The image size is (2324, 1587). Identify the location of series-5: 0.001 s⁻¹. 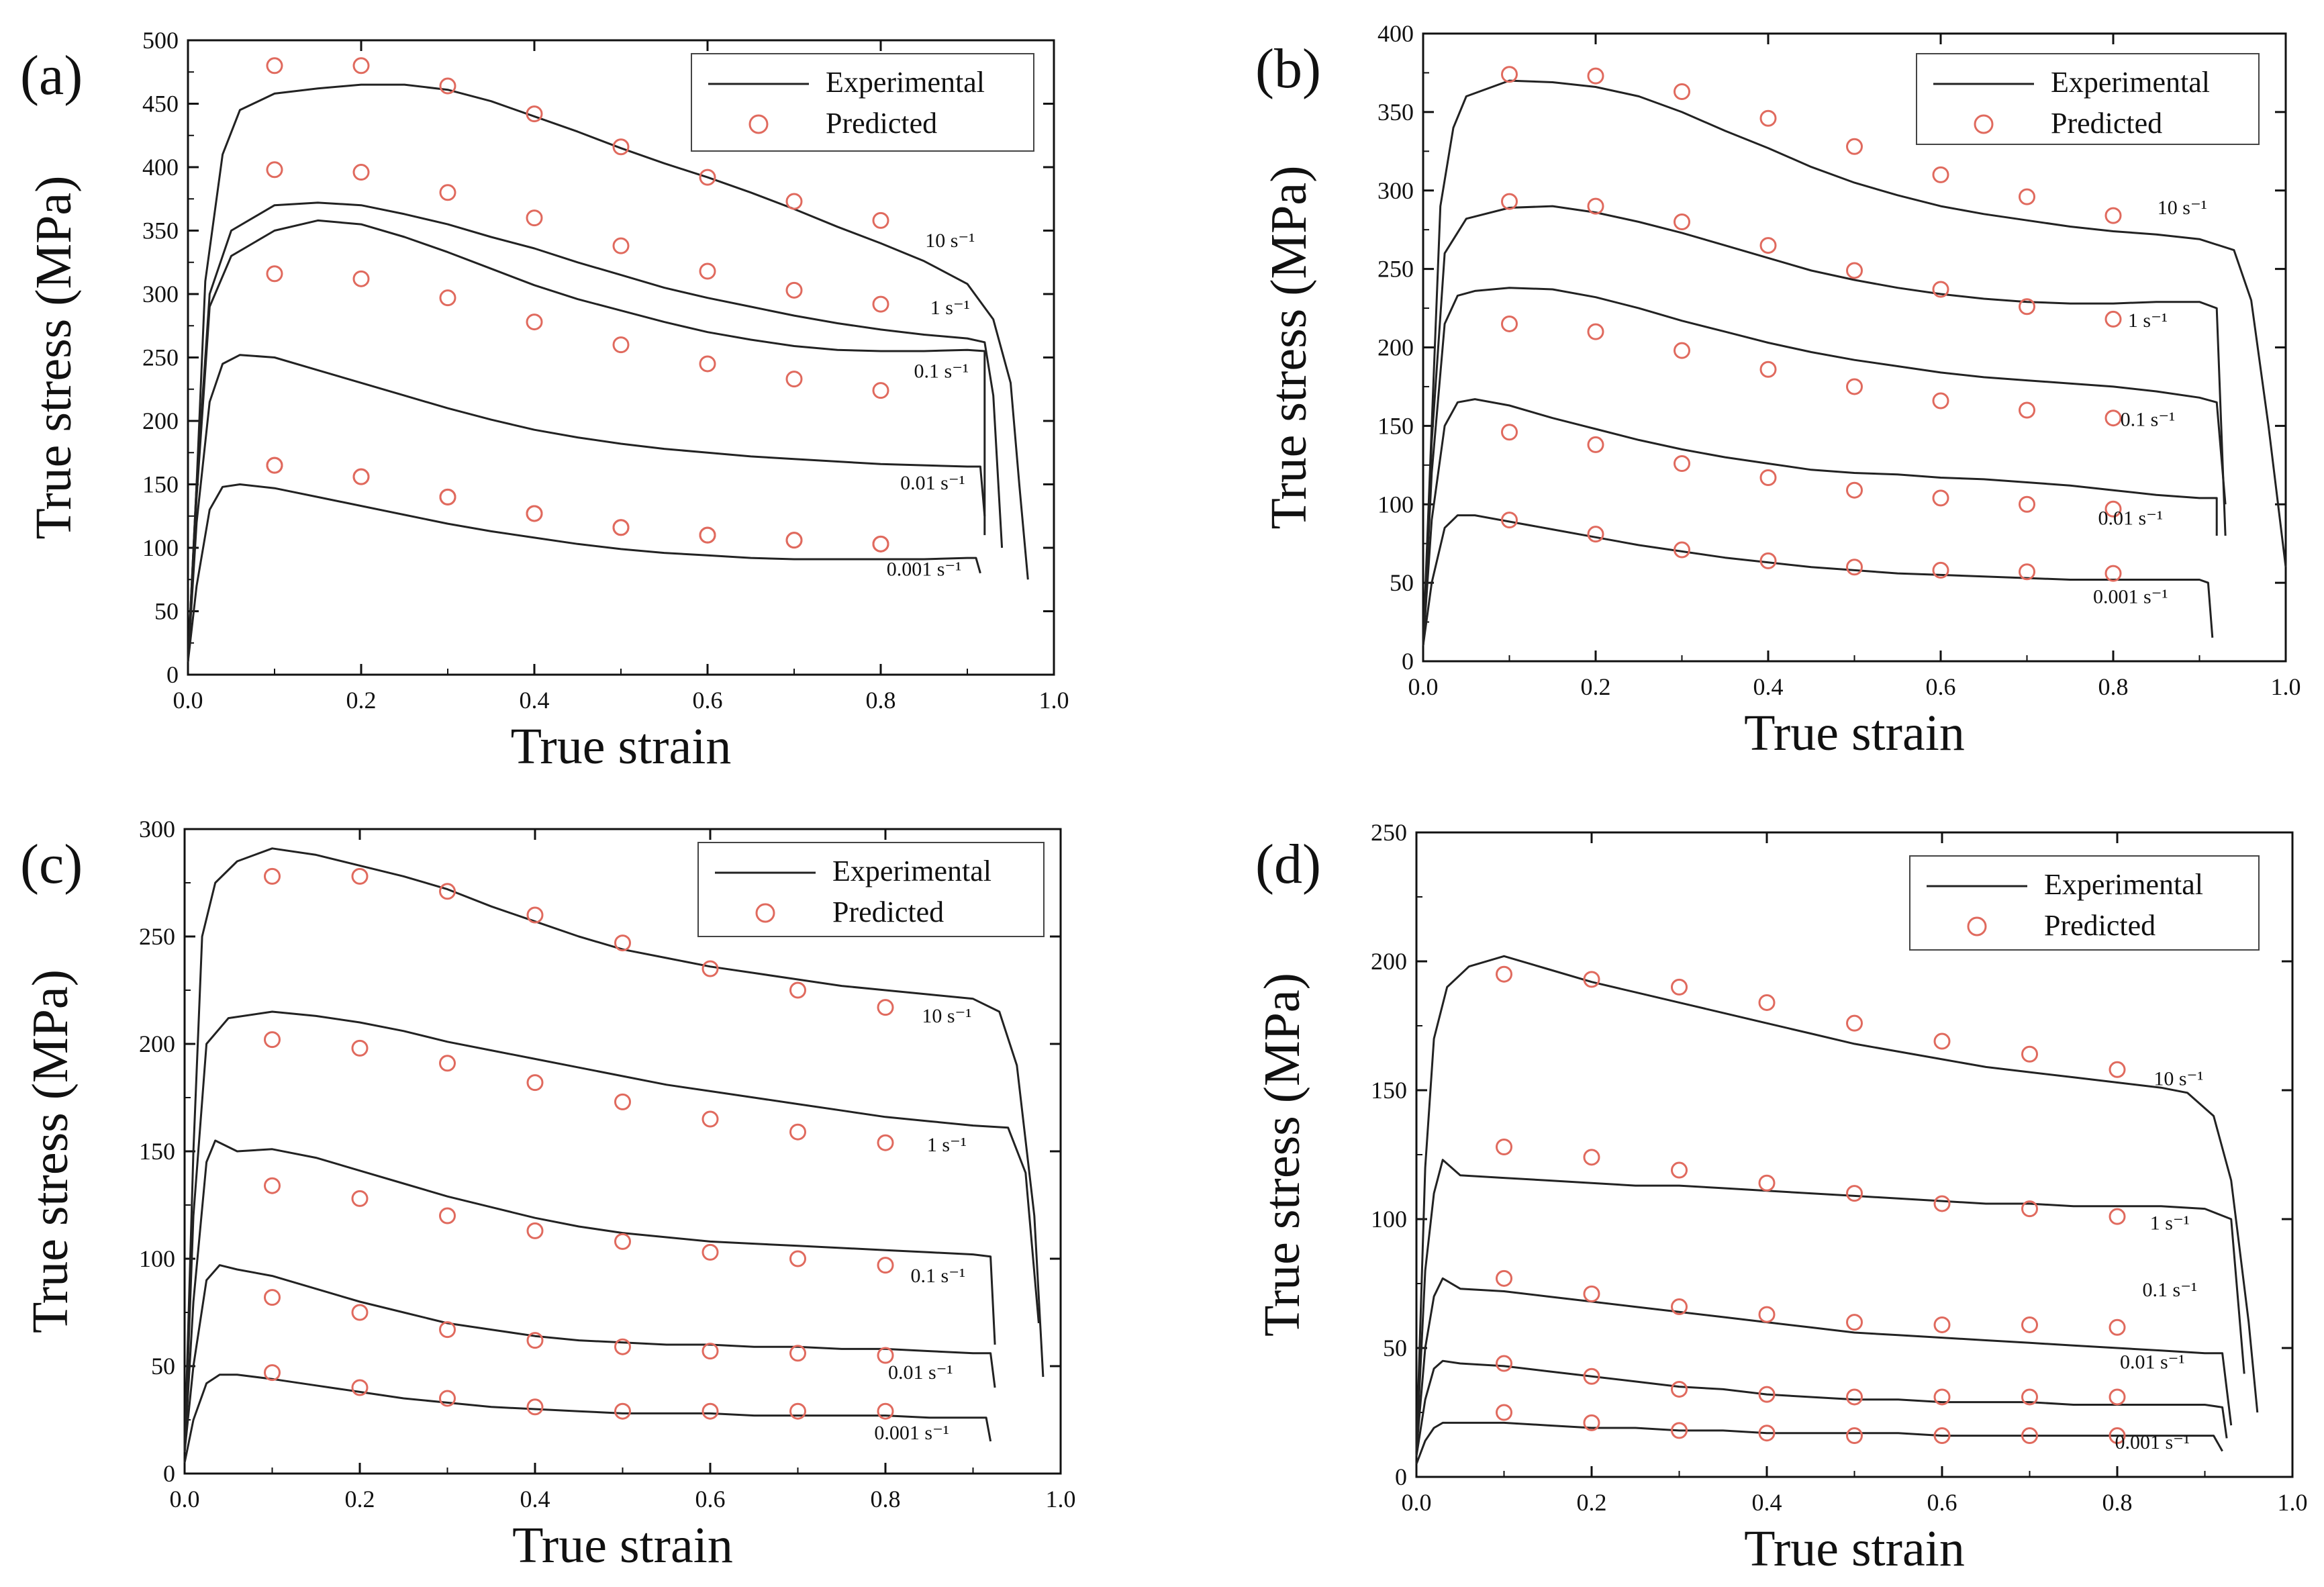
(1818, 579).